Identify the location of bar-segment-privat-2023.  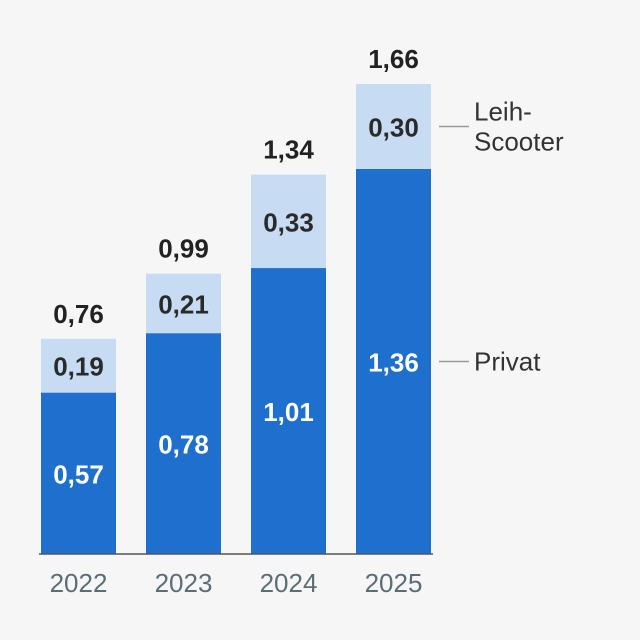
(183, 443).